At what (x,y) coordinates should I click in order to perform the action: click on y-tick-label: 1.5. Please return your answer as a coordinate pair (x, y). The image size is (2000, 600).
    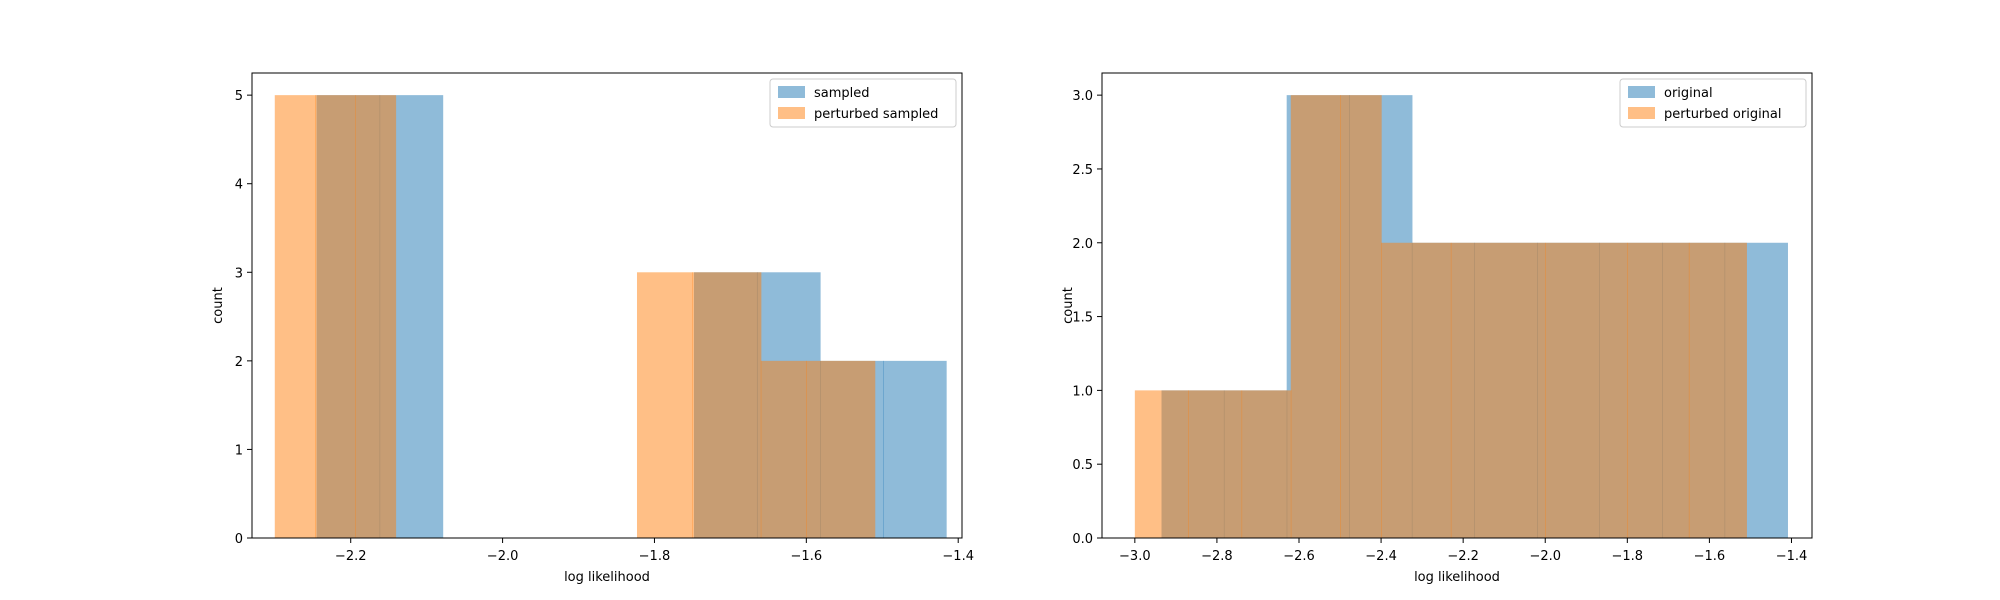
    Looking at the image, I should click on (1082, 318).